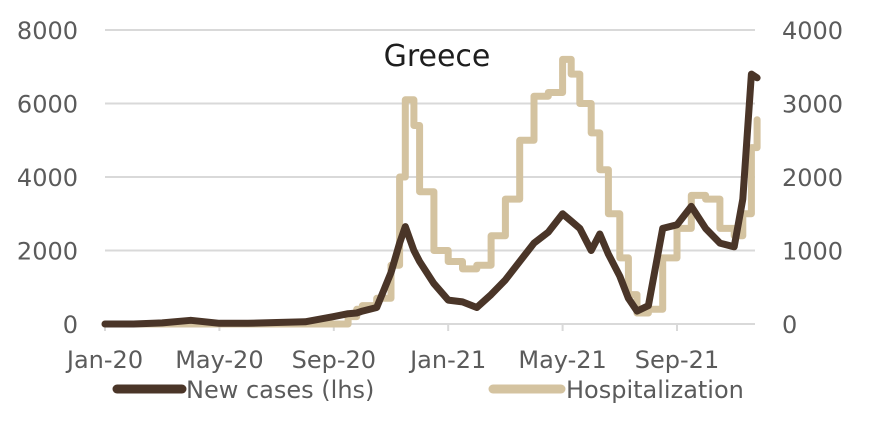 Image resolution: width=880 pixels, height=421 pixels. Describe the element at coordinates (280, 390) in the screenshot. I see `legend-label-new-cases: New cases (lhs)` at that location.